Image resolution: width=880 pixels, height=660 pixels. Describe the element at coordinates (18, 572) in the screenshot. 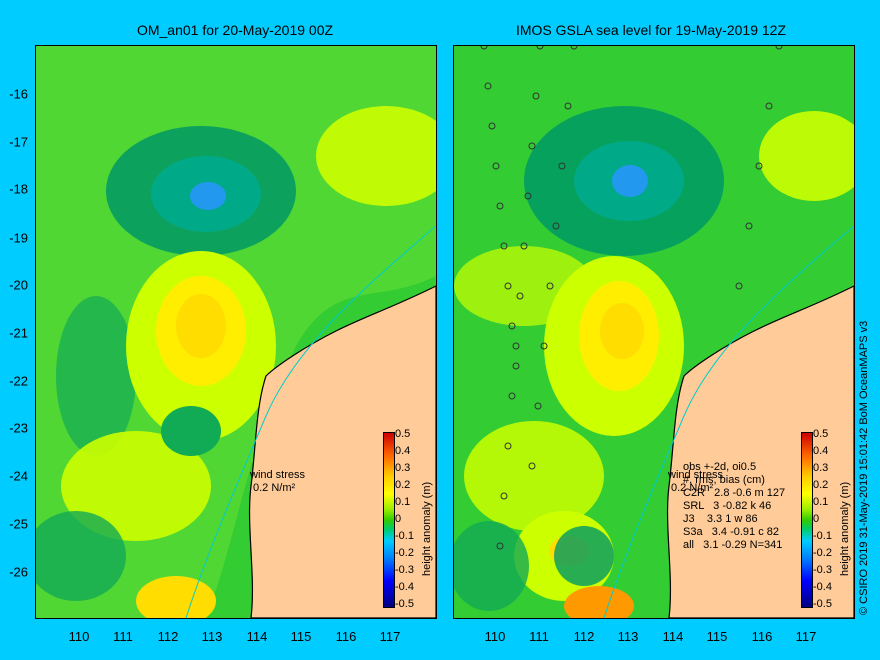

I see `lat-tick: -26` at that location.